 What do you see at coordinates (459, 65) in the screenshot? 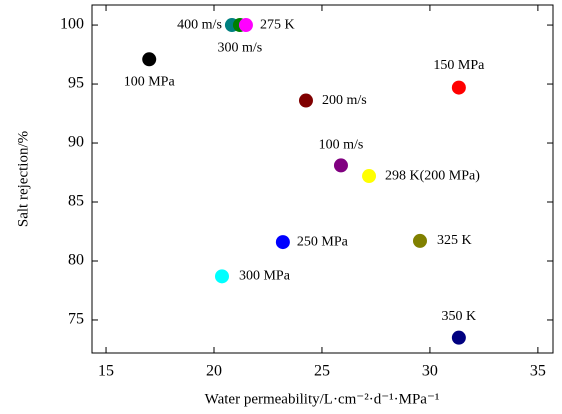
I see `point-label: 150 MPa` at bounding box center [459, 65].